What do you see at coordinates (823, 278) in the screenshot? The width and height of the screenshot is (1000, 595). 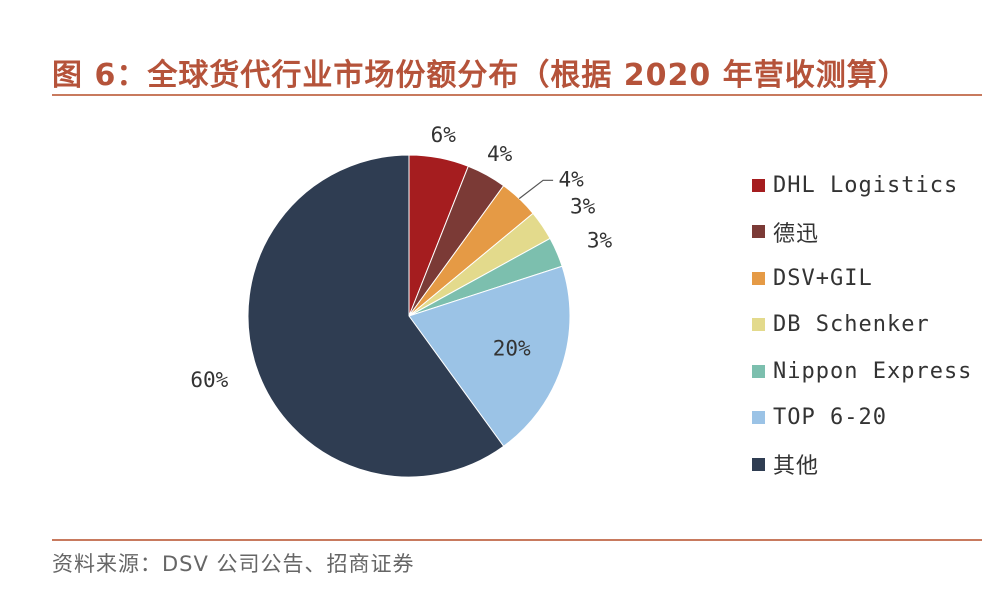 I see `legend-label: DSV+GIL` at bounding box center [823, 278].